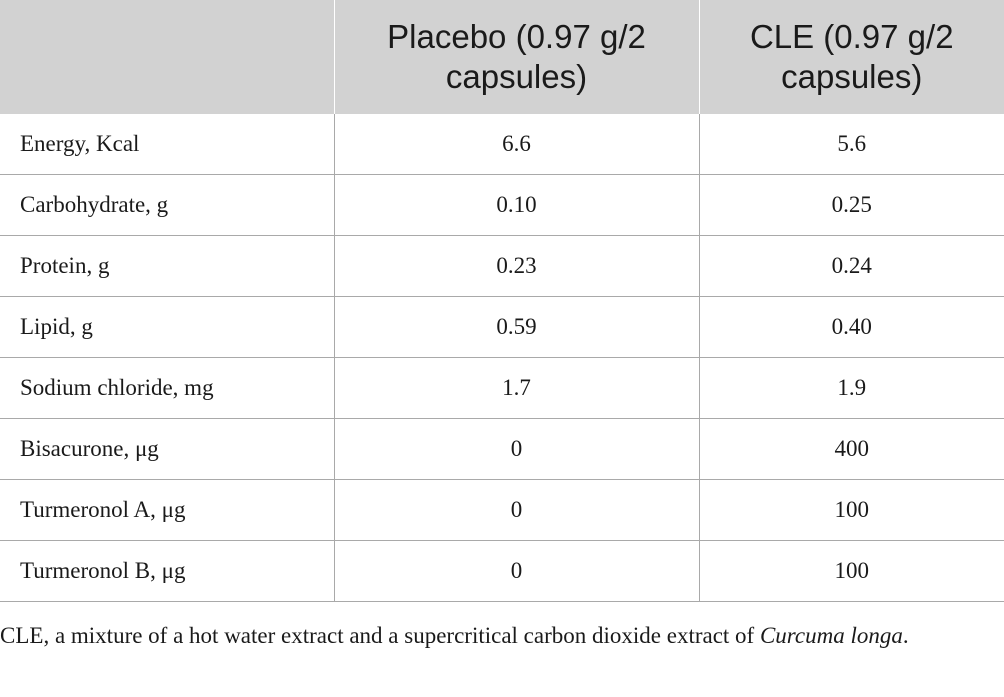  I want to click on table-row: Carbohydrate, g 0.10 0.25, so click(502, 205).